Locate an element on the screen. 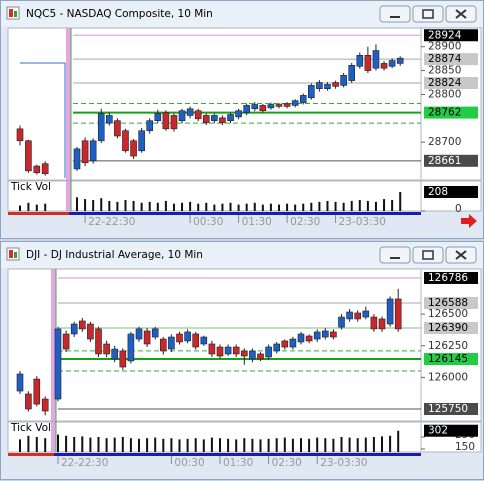  session-strip-post is located at coordinates (245, 213).